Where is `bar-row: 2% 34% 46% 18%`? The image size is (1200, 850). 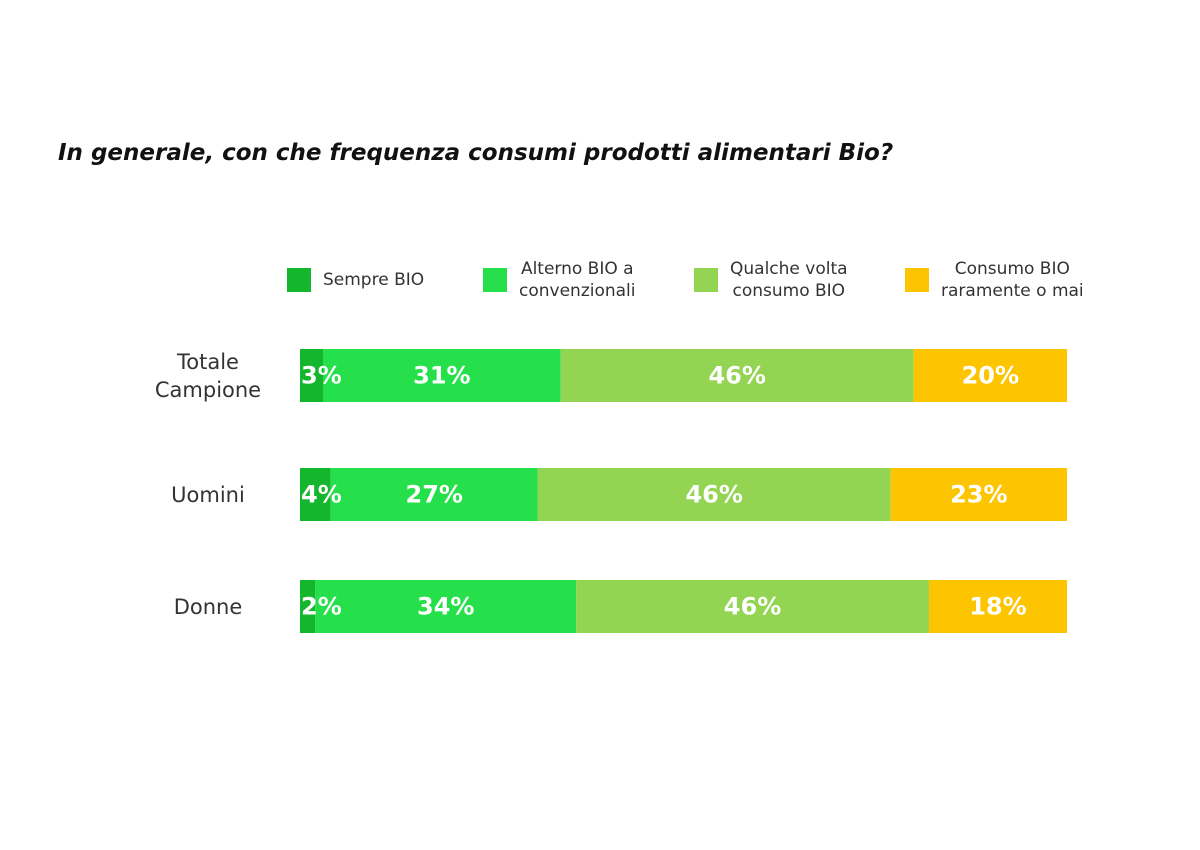 bar-row: 2% 34% 46% 18% is located at coordinates (683, 606).